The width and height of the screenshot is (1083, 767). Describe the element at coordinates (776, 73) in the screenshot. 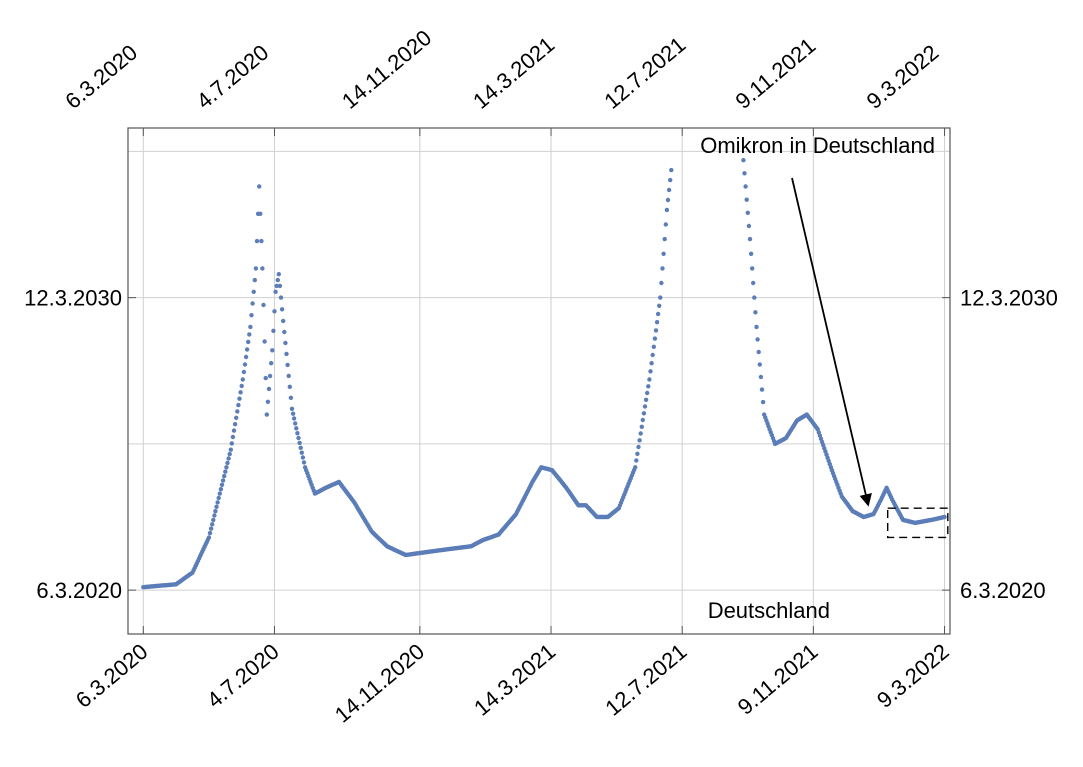

I see `x-tick-label-top: 9.11.2021` at that location.